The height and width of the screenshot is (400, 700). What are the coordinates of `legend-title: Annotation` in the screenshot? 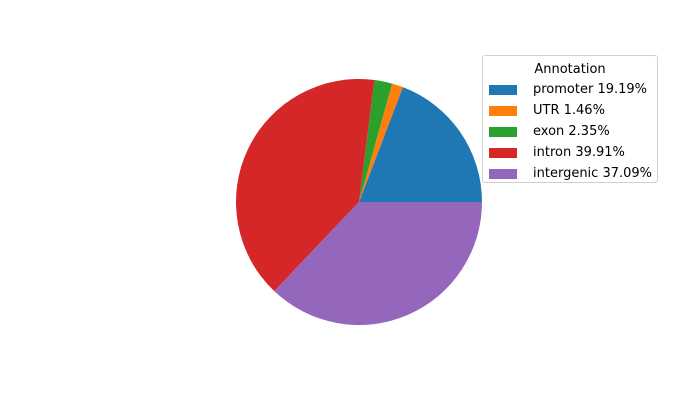 It's located at (570, 69).